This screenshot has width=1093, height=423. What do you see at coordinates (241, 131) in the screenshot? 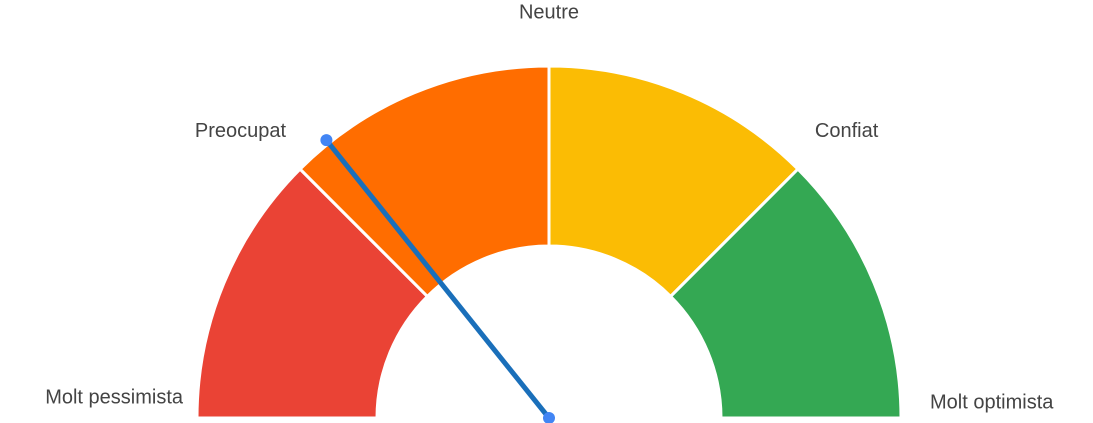
I see `gauge-label: Preocupat` at bounding box center [241, 131].